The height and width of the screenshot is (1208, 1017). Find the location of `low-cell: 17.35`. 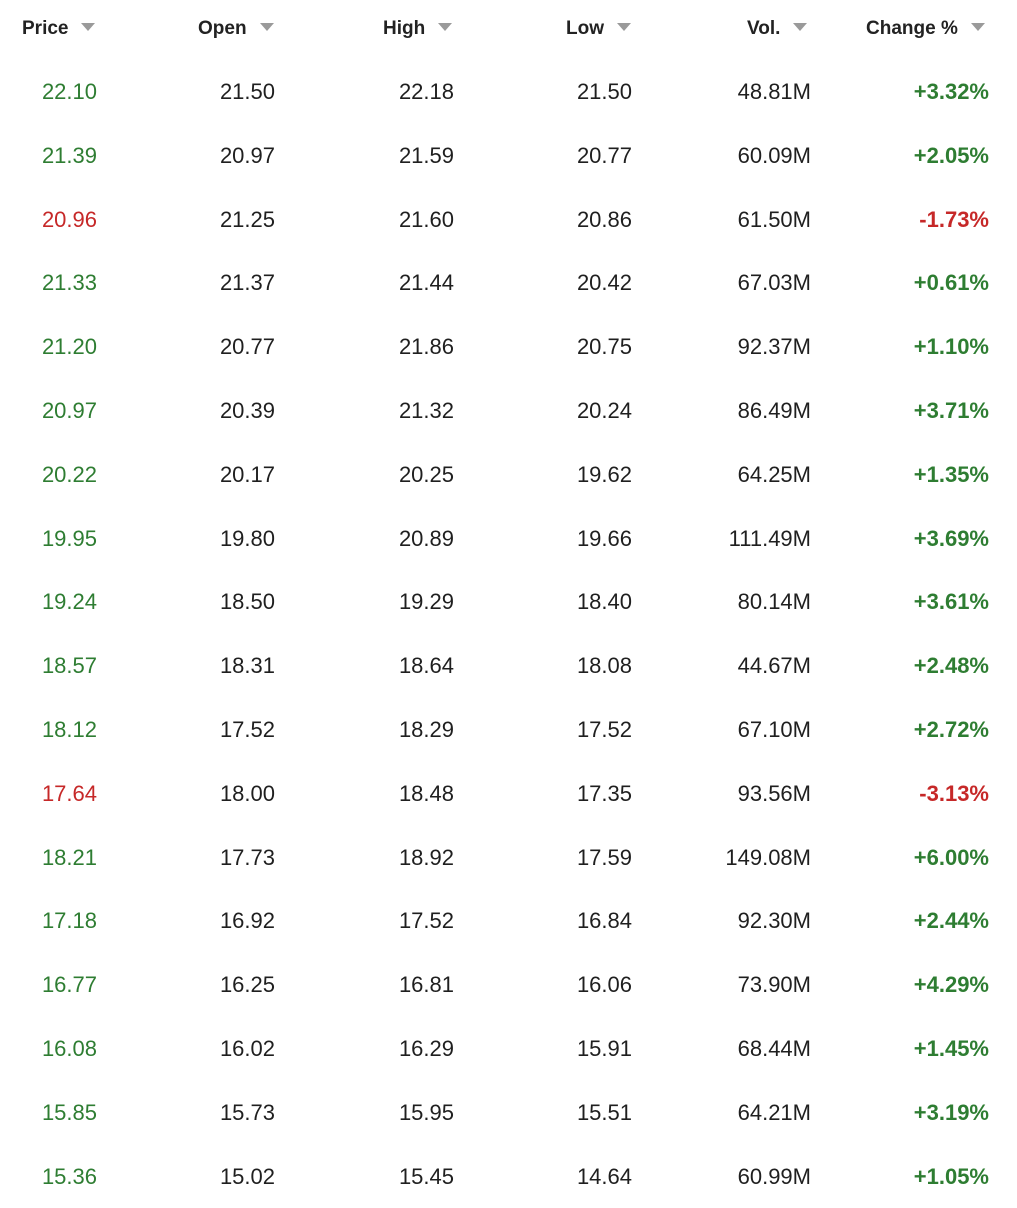

low-cell: 17.35 is located at coordinates (604, 793).